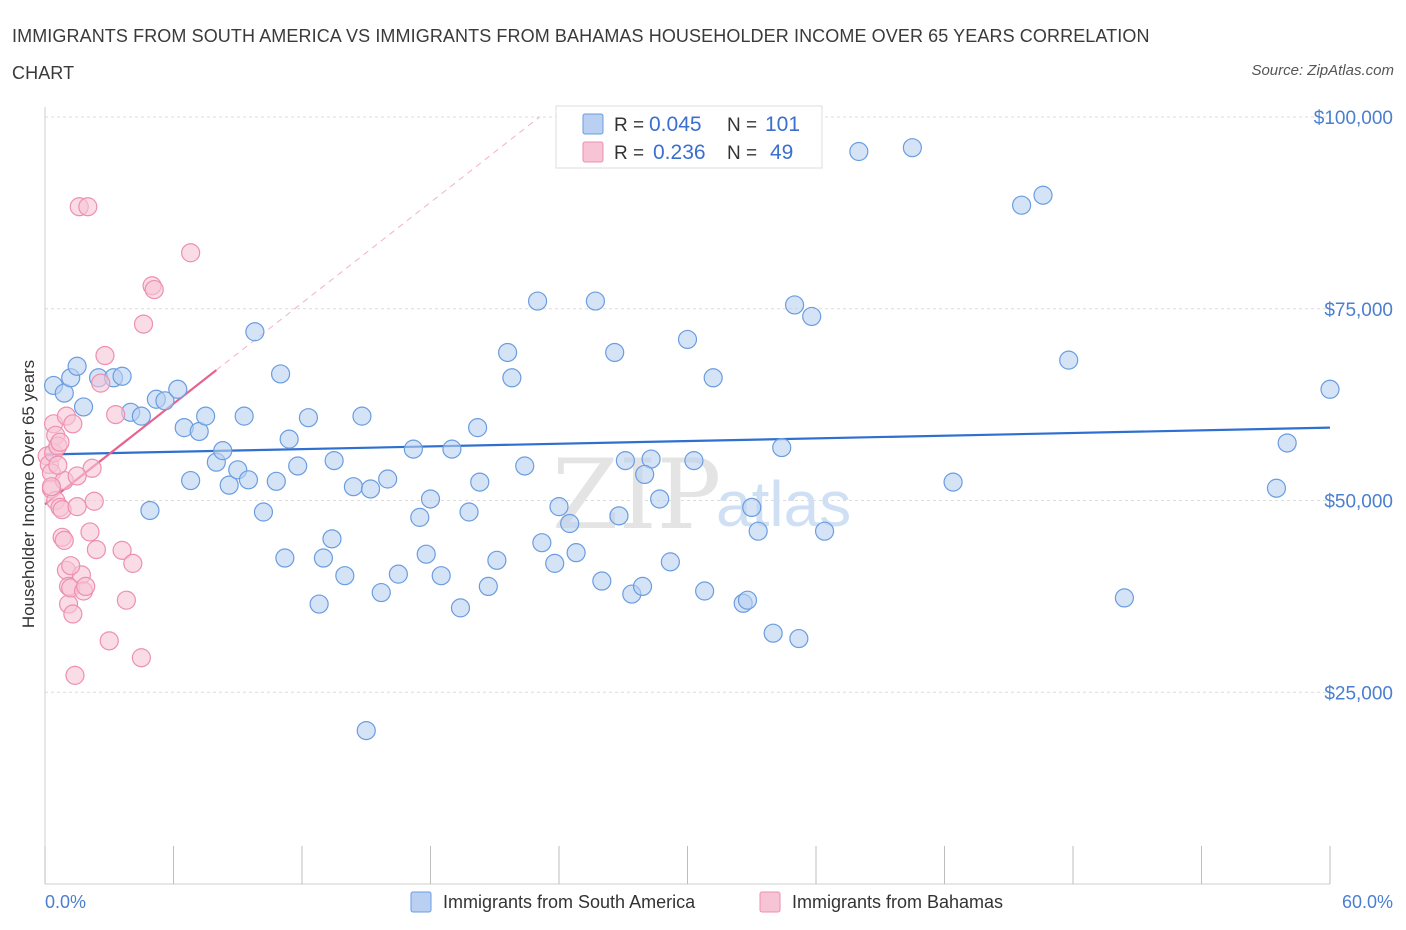 This screenshot has width=1406, height=930. Describe the element at coordinates (782, 124) in the screenshot. I see `legend-n-value-1: 101` at that location.